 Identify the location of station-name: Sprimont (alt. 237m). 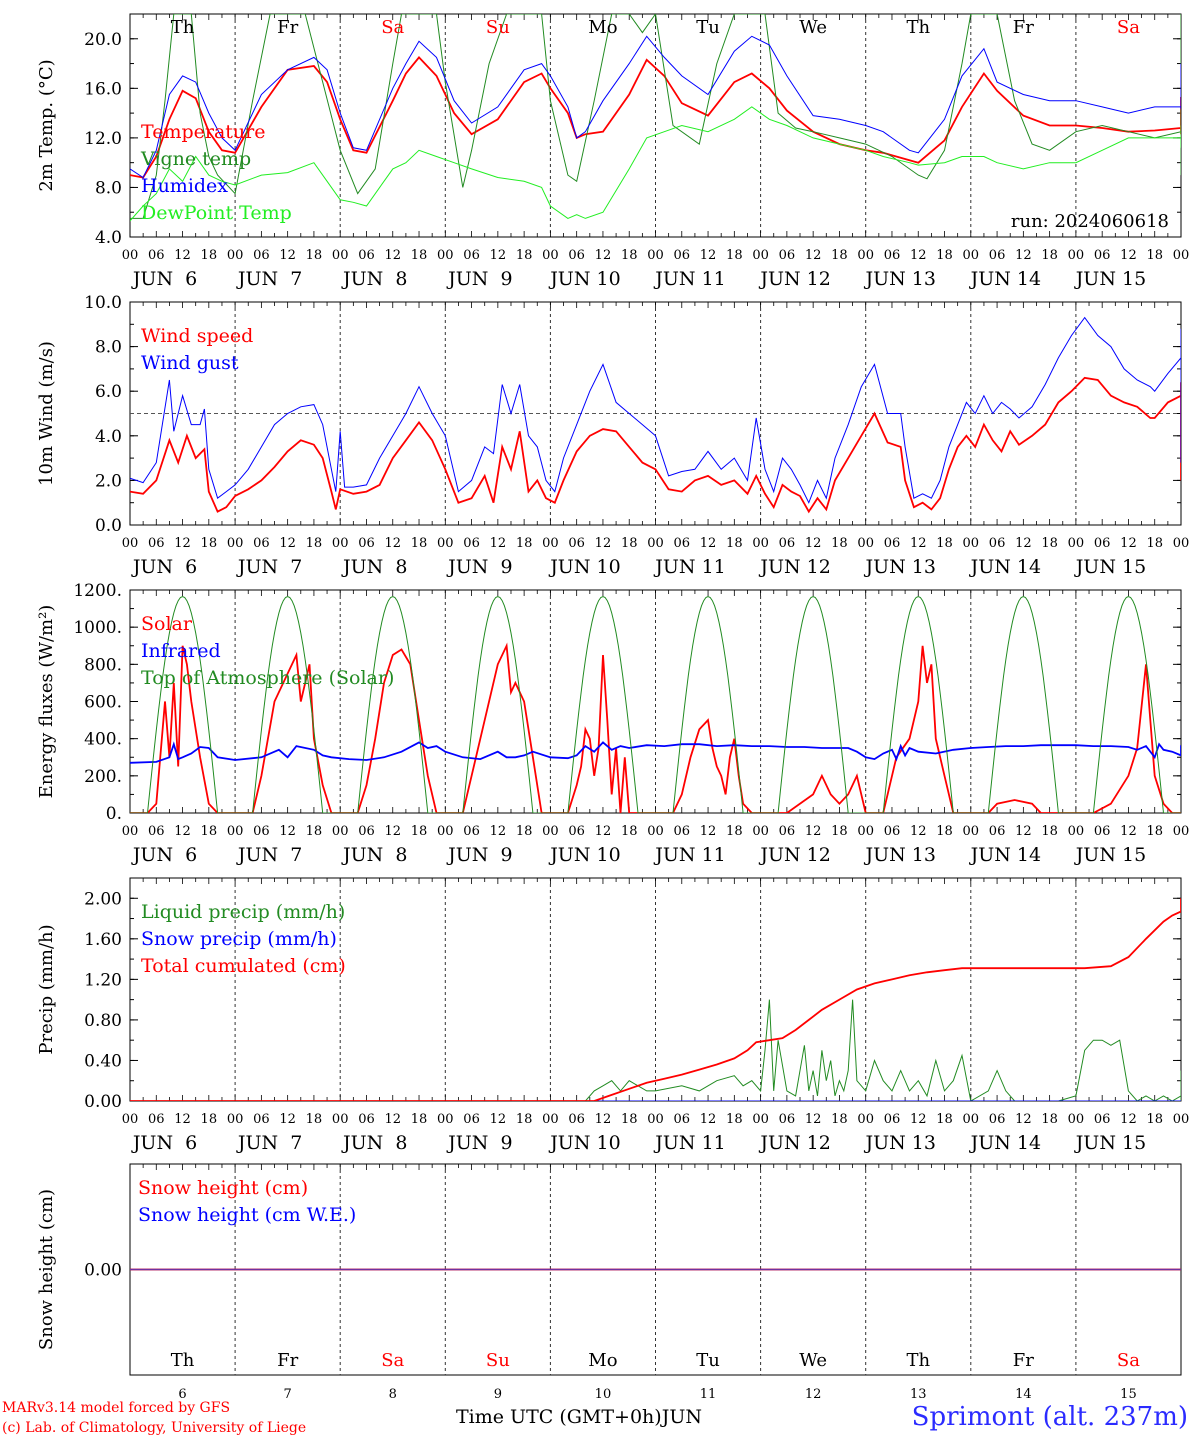
(1049, 1417).